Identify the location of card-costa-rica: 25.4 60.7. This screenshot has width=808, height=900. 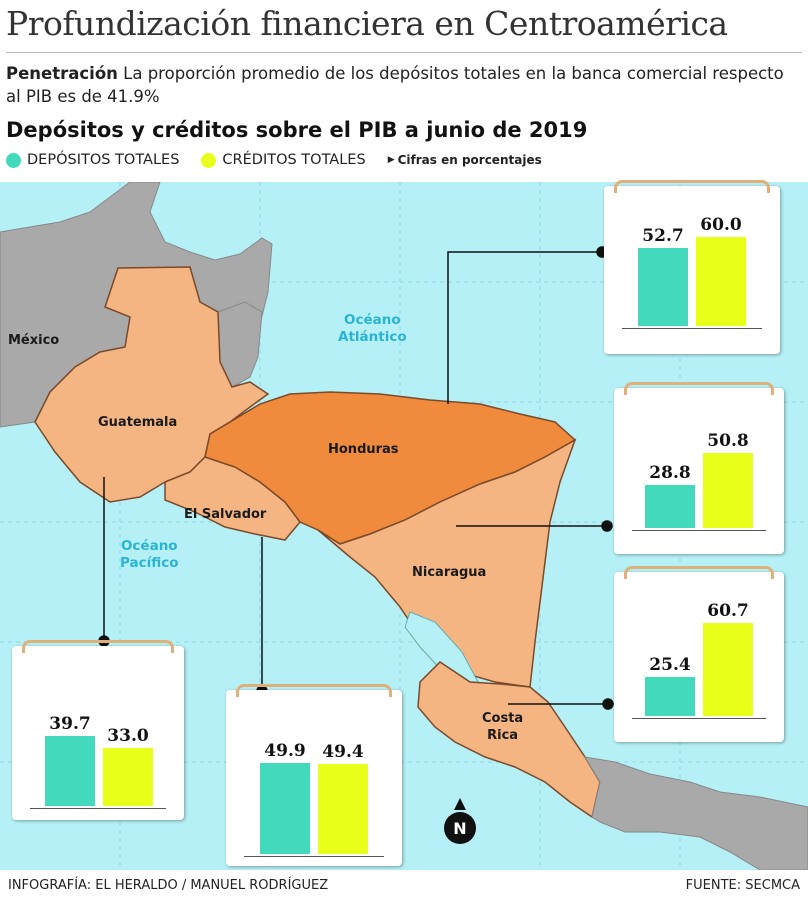
(699, 654).